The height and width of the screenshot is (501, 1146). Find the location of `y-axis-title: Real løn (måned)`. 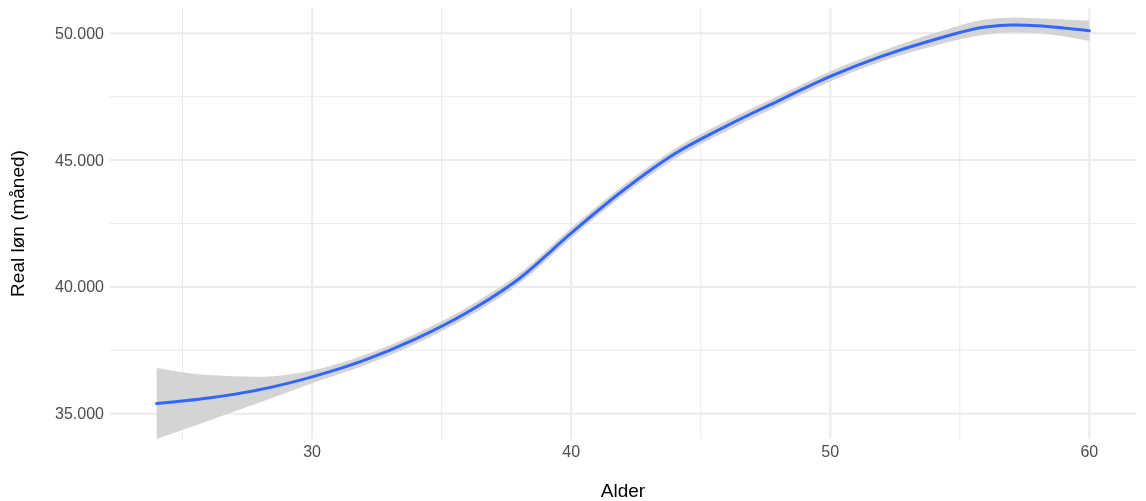

y-axis-title: Real løn (måned) is located at coordinates (17, 223).